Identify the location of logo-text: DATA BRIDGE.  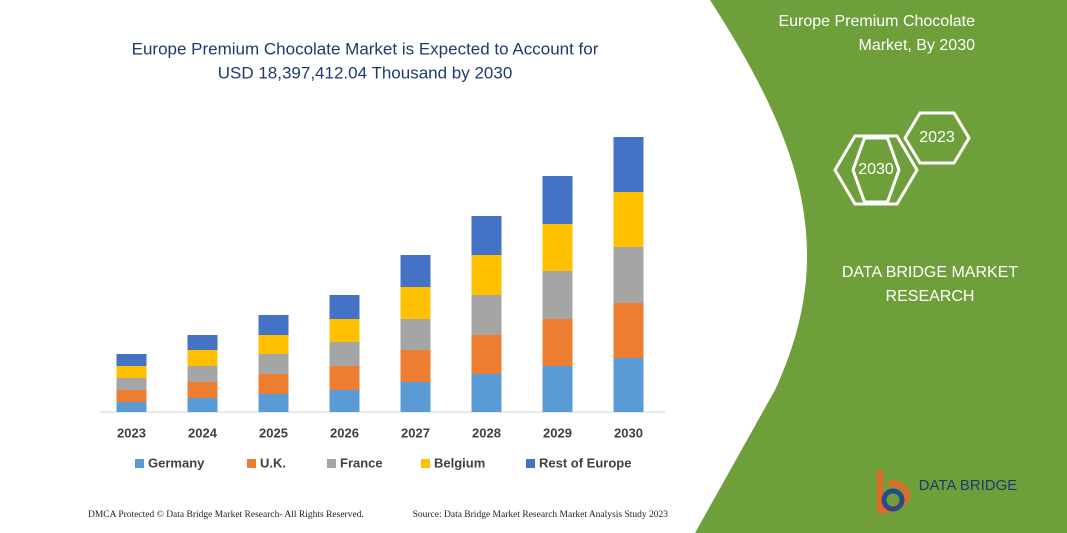
(968, 485).